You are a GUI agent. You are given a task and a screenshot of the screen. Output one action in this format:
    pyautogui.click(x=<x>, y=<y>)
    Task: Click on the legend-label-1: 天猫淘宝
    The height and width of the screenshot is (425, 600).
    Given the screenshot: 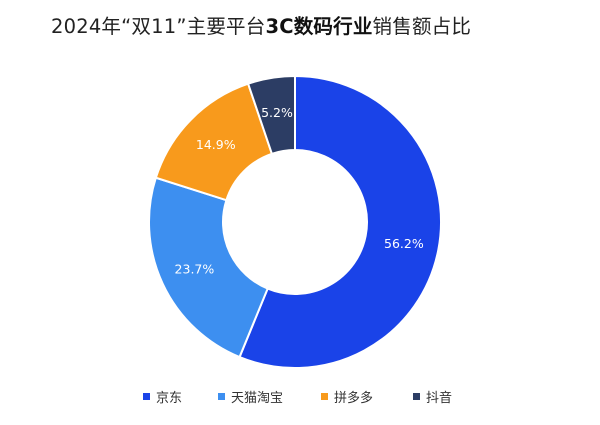 What is the action you would take?
    pyautogui.click(x=257, y=398)
    